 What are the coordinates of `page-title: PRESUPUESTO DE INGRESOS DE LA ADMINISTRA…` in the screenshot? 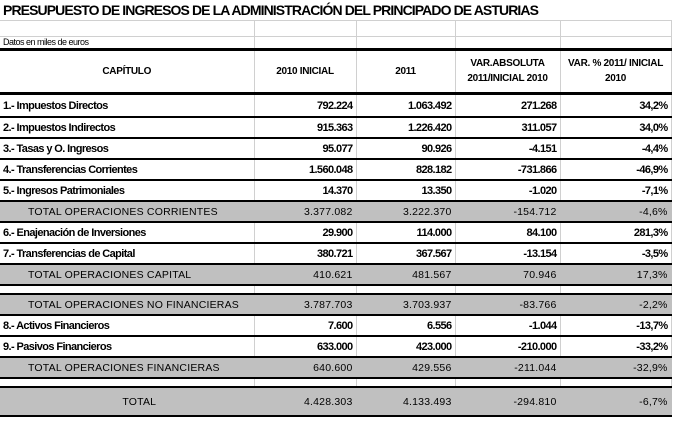 It's located at (271, 10).